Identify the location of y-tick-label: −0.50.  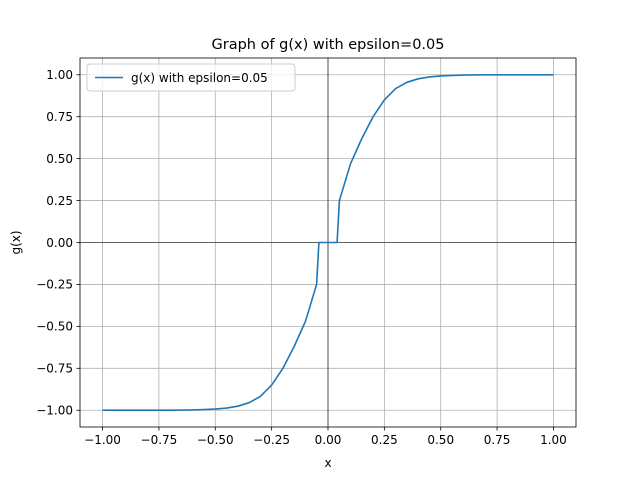
(54, 327).